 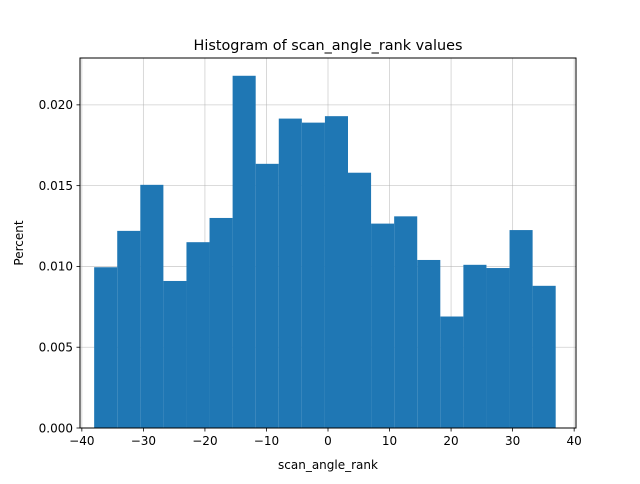 I want to click on x-tick-label: −40, so click(x=81, y=441).